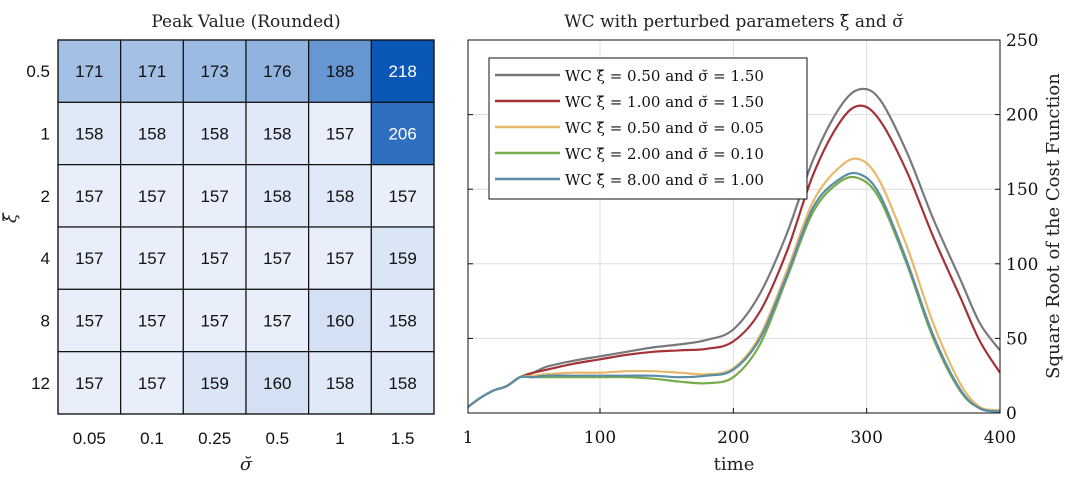 This screenshot has height=478, width=1073. I want to click on heatmap-cell-value: 206, so click(402, 134).